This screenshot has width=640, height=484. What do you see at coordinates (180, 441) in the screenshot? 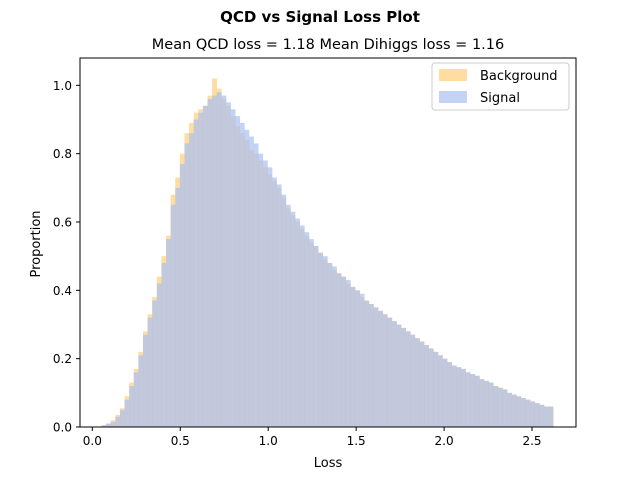
I see `x-tick-label: 0.5` at bounding box center [180, 441].